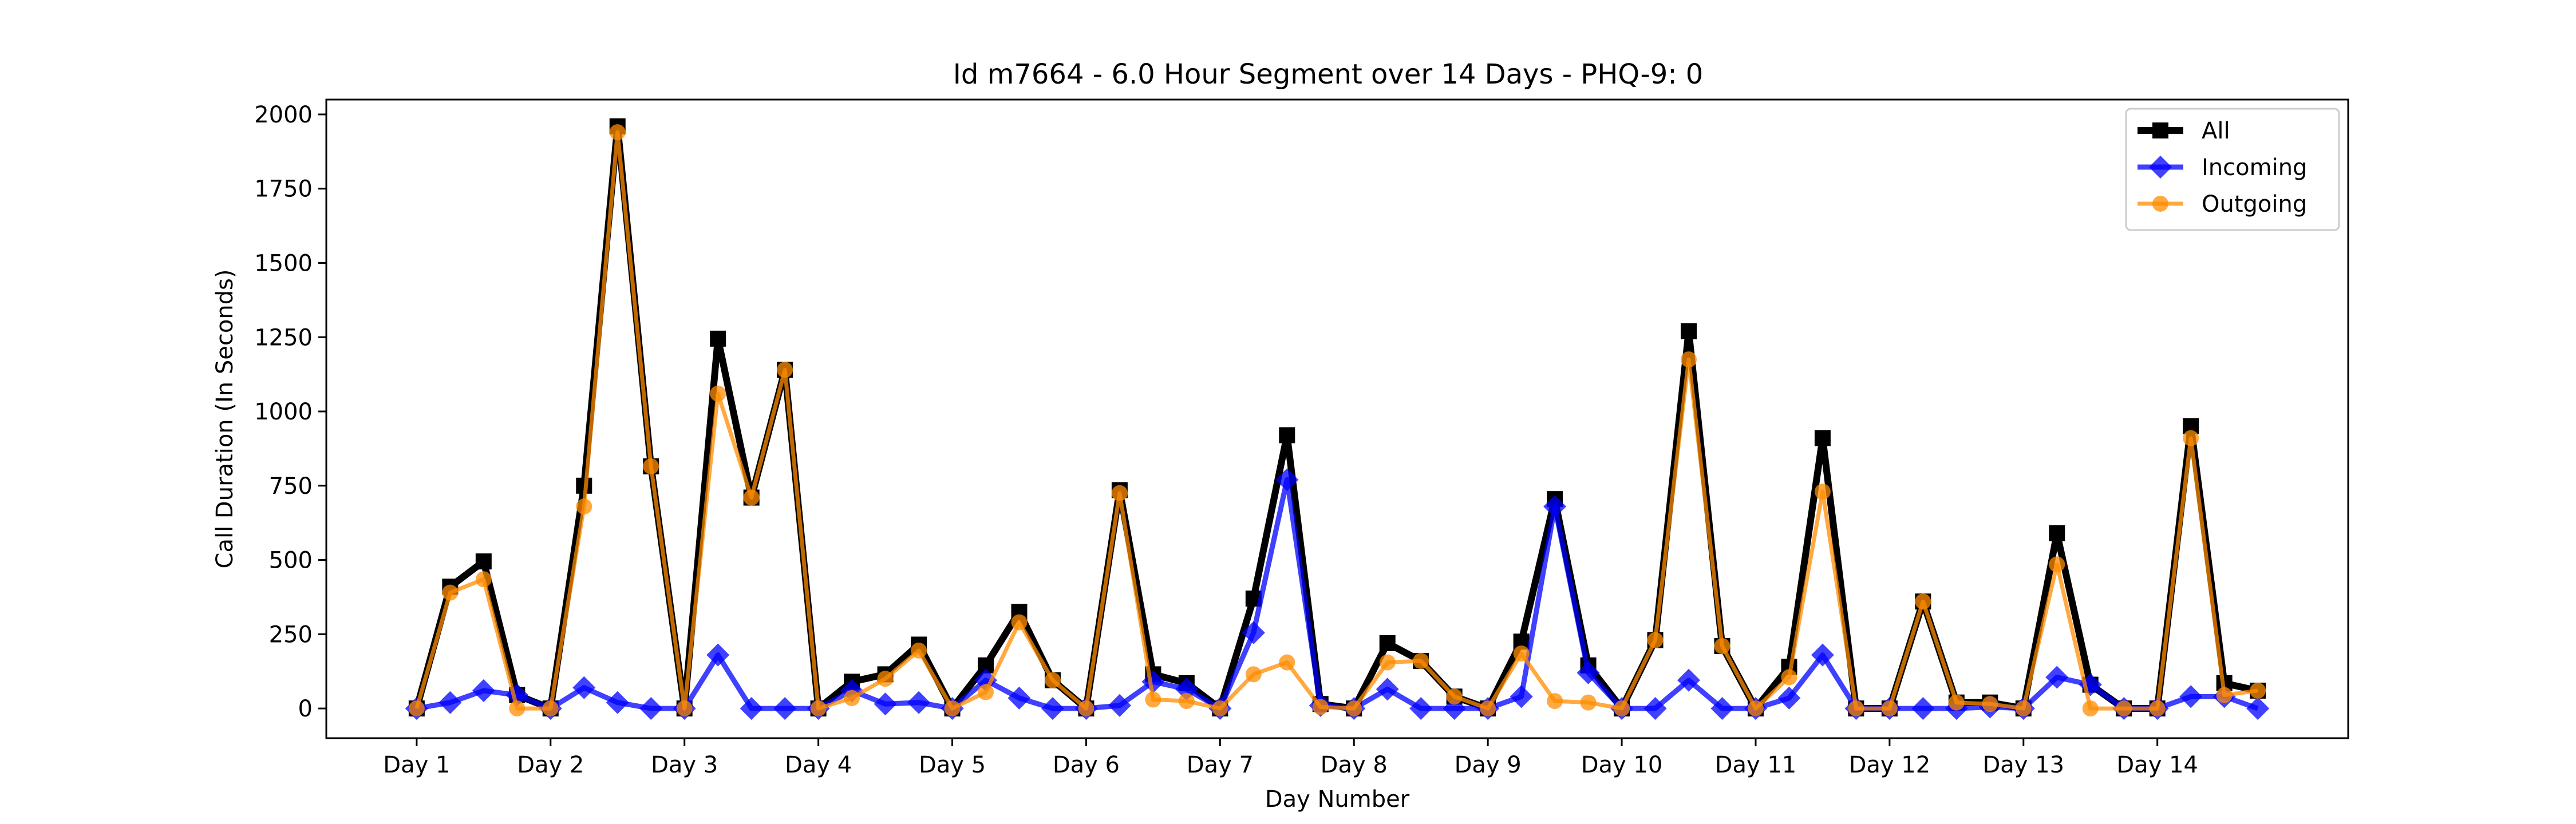  Describe the element at coordinates (1890, 765) in the screenshot. I see `x-tick-label: Day 12` at that location.